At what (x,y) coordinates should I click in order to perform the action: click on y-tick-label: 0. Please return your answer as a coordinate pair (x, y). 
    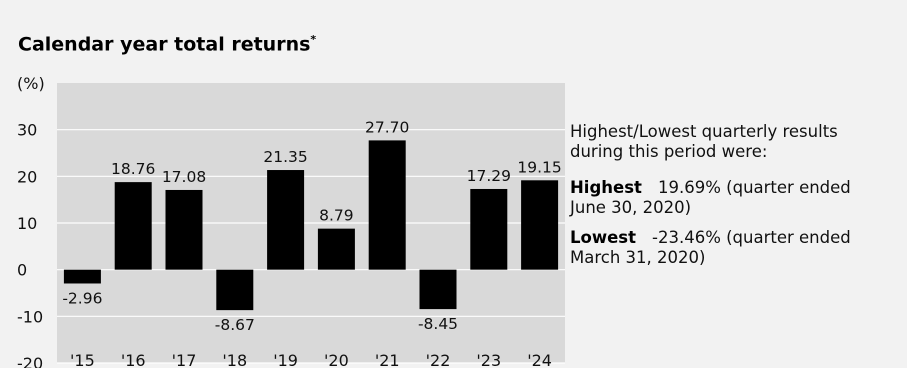
    Looking at the image, I should click on (22, 270).